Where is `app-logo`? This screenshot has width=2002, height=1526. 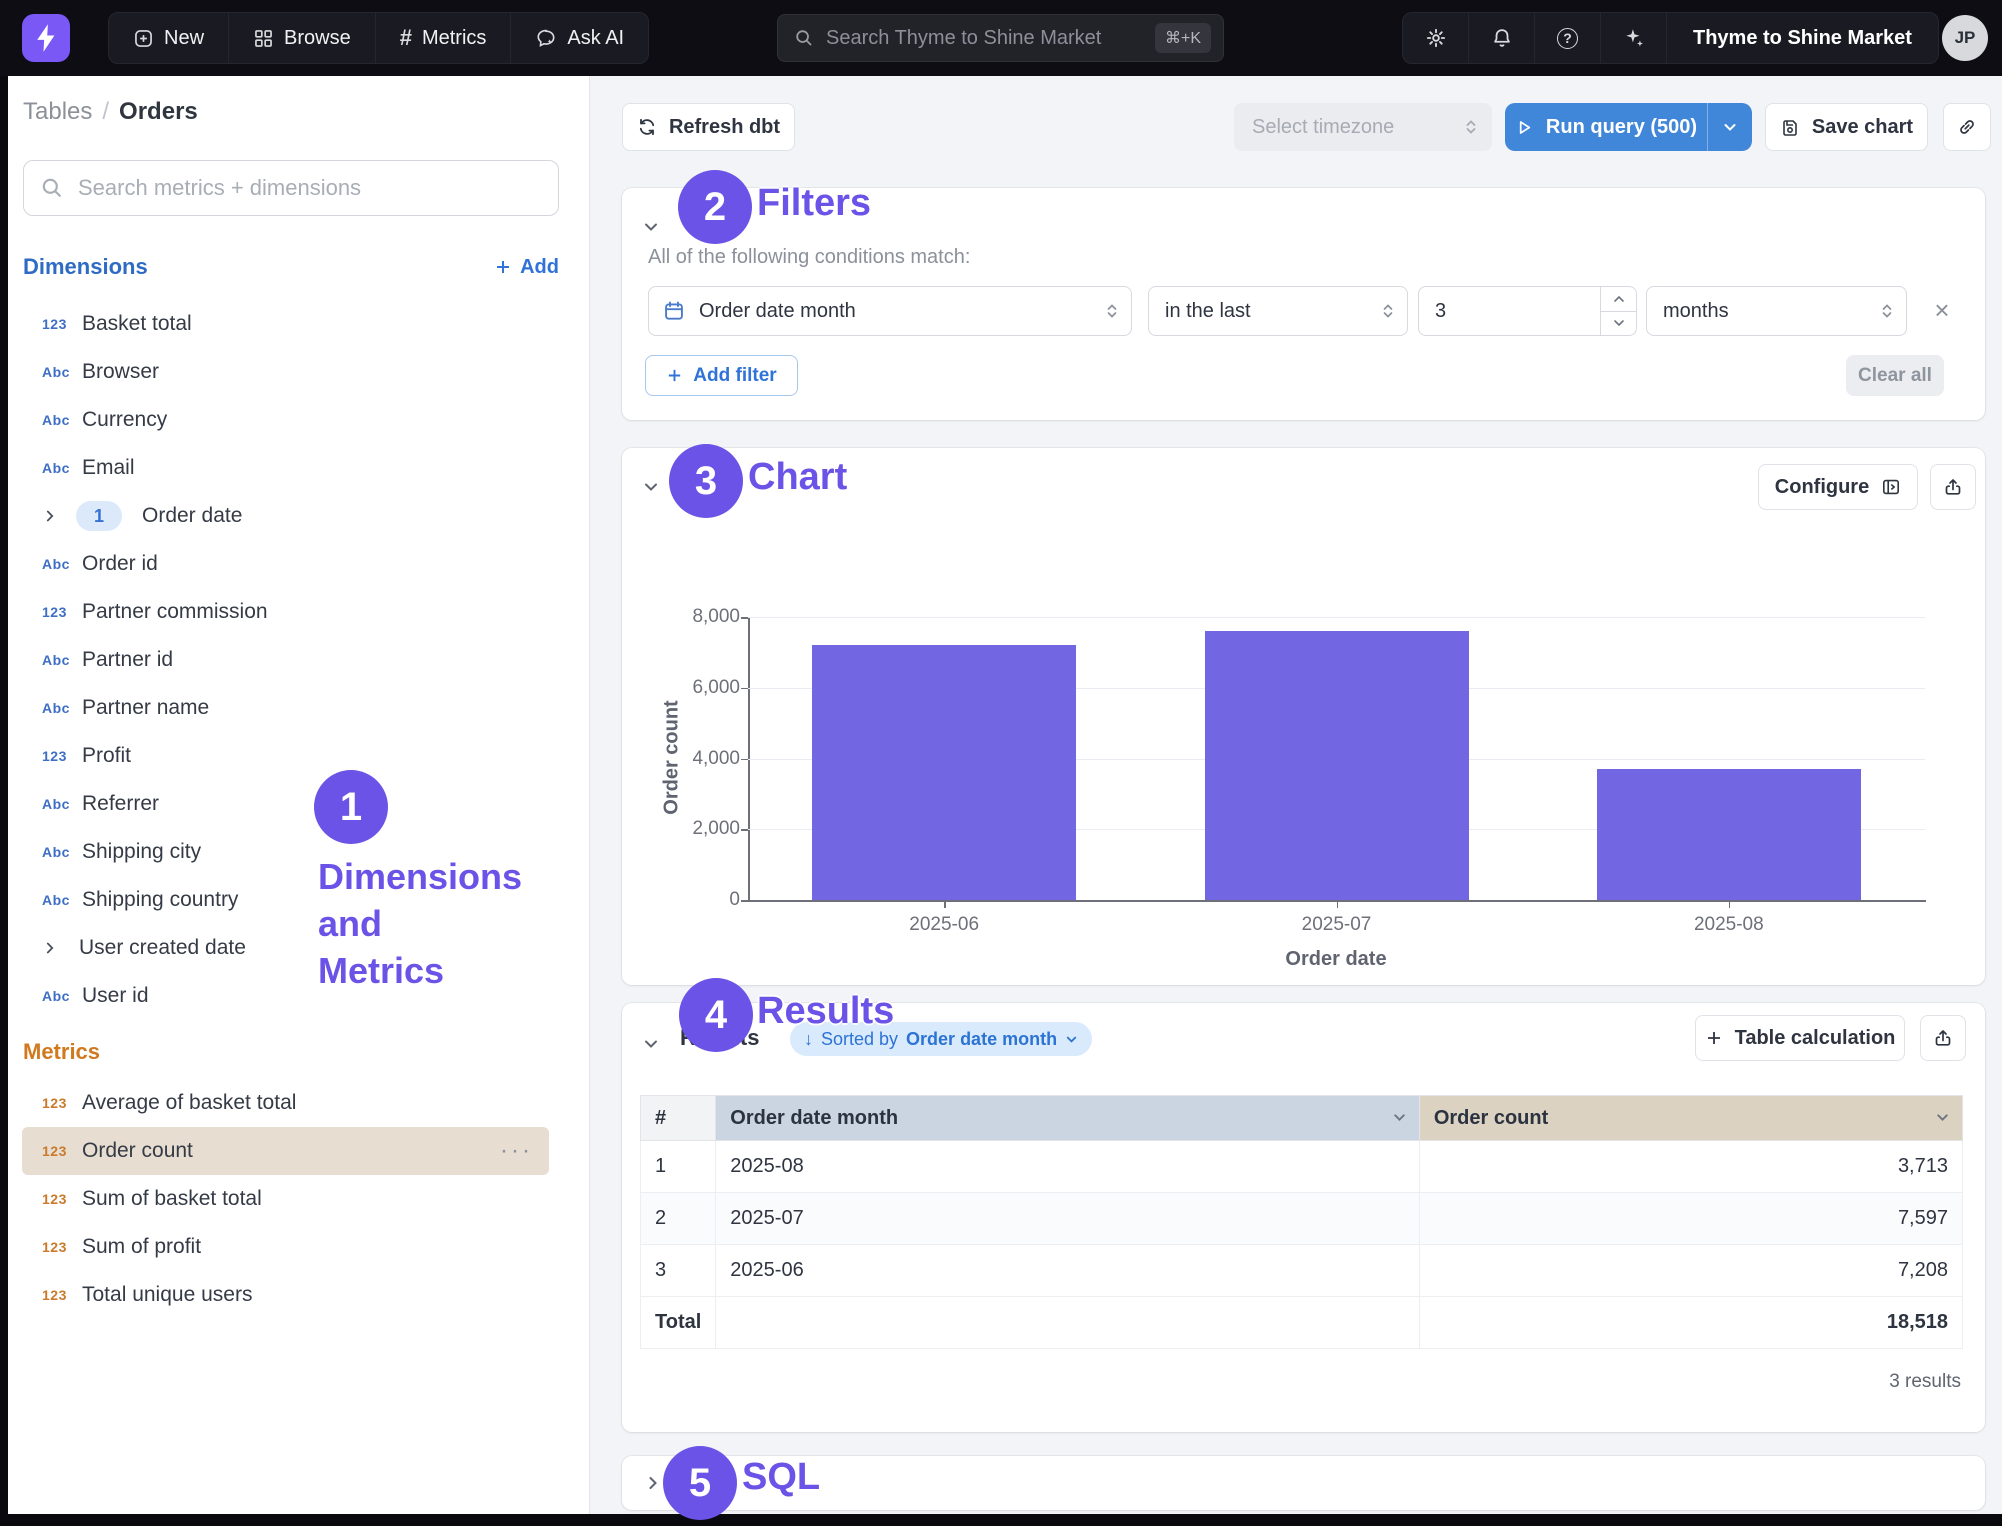
app-logo is located at coordinates (46, 38).